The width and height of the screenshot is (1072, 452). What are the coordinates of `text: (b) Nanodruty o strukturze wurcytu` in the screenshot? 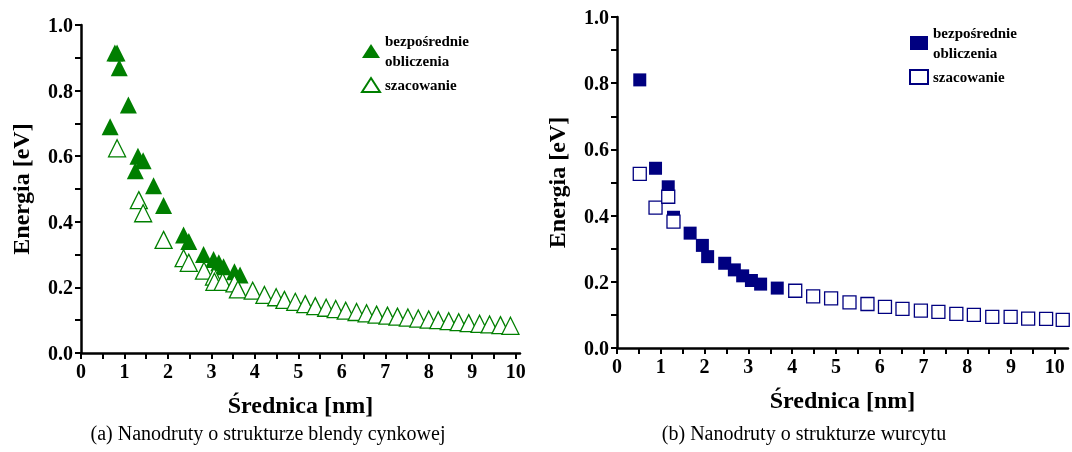 It's located at (804, 433).